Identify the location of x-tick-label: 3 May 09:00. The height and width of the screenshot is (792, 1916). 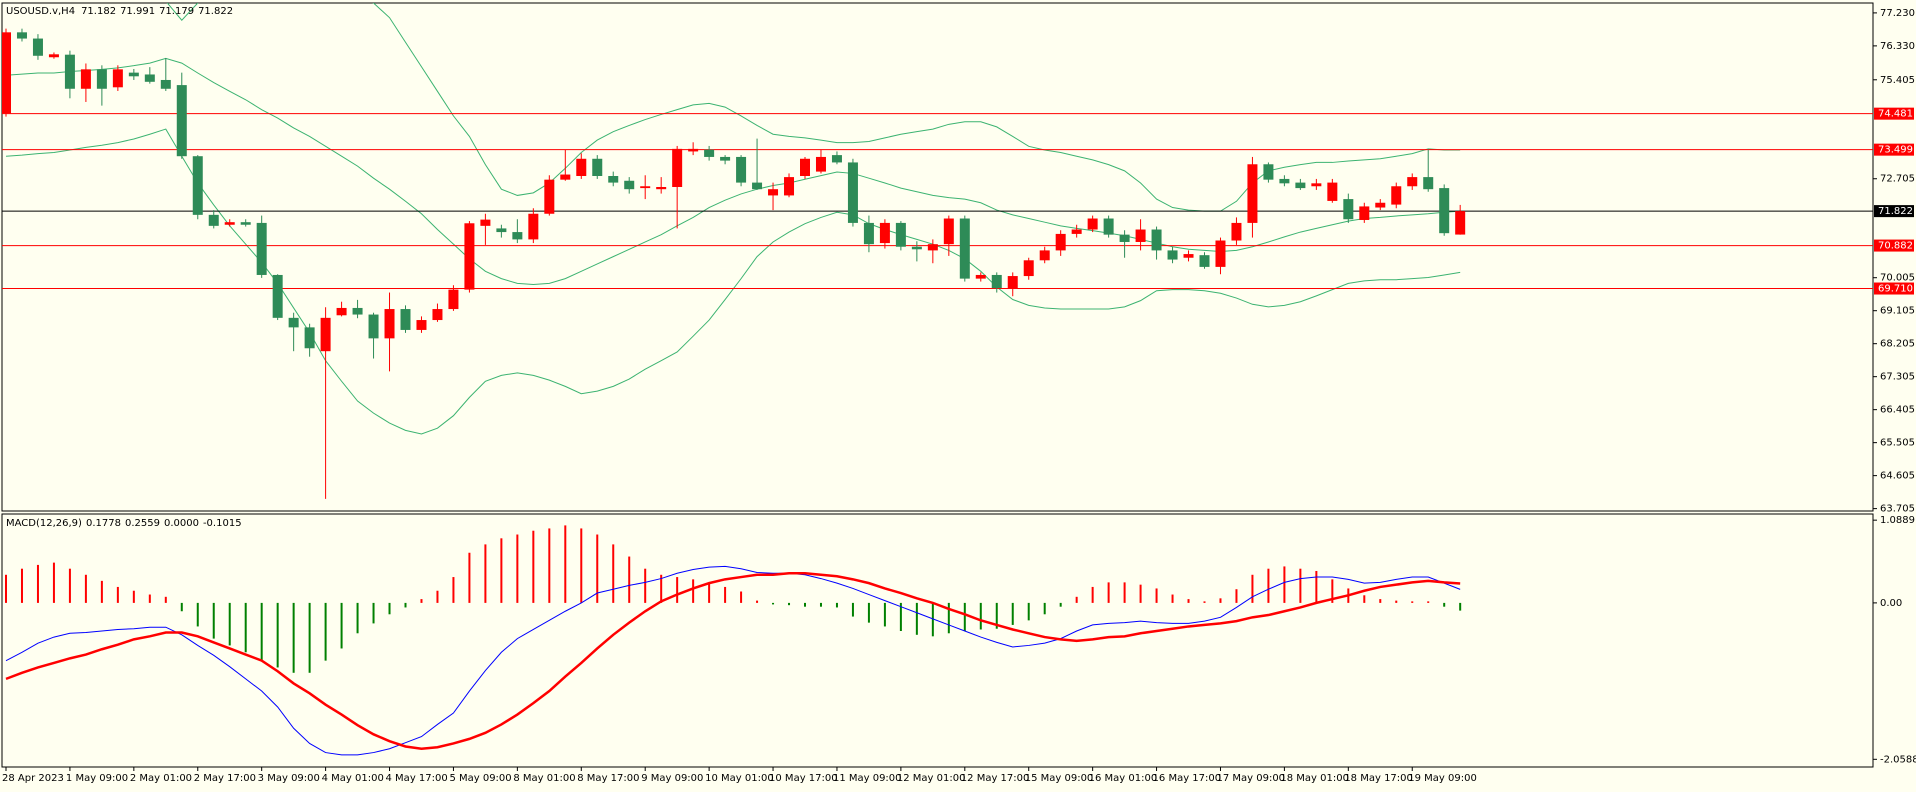
(289, 778).